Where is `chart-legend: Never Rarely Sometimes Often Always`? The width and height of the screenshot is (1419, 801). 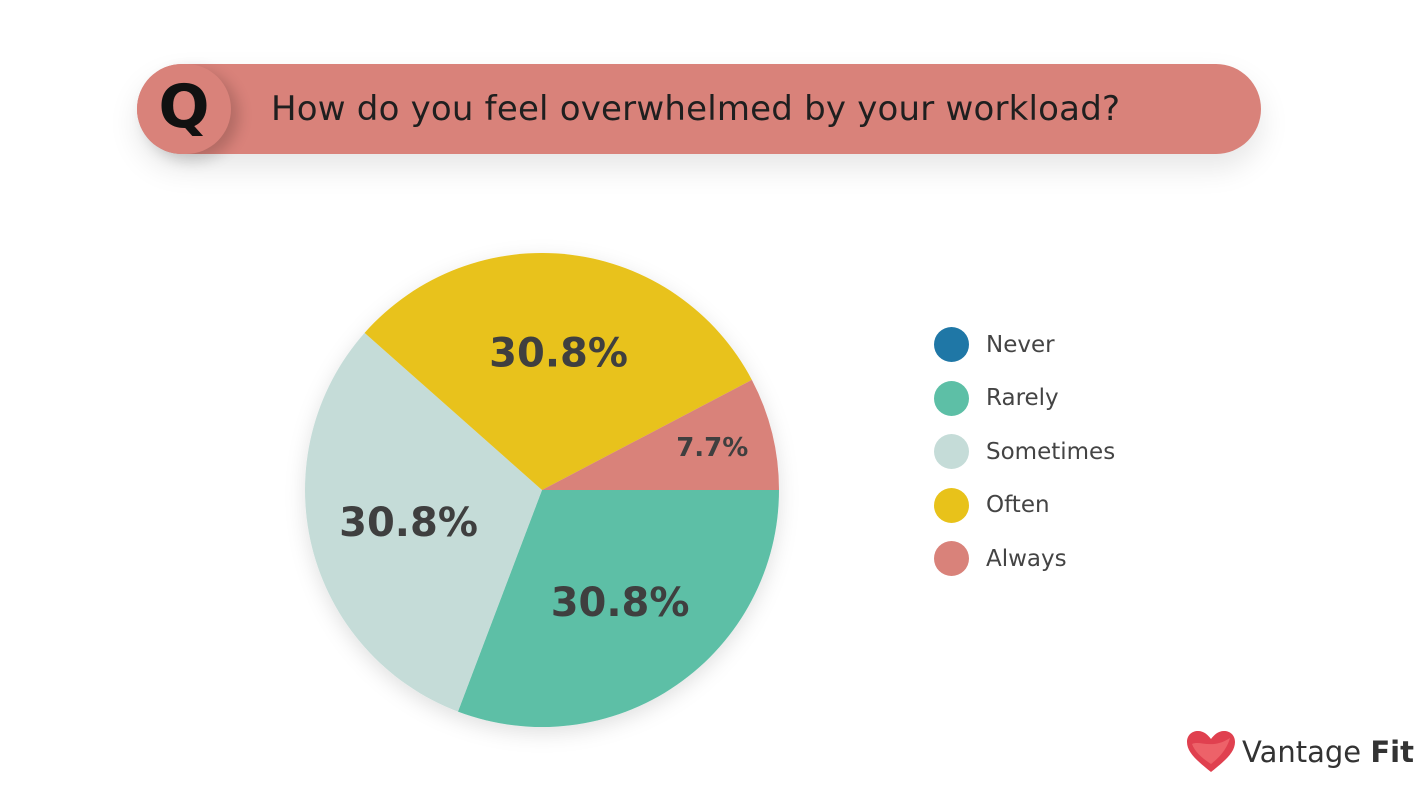
chart-legend: Never Rarely Sometimes Often Always is located at coordinates (1024, 452).